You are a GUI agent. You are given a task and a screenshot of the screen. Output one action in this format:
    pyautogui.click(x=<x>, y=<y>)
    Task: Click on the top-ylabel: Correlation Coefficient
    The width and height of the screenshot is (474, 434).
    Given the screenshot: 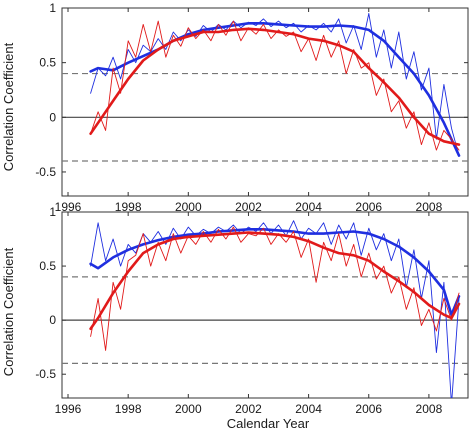 What is the action you would take?
    pyautogui.click(x=8, y=106)
    